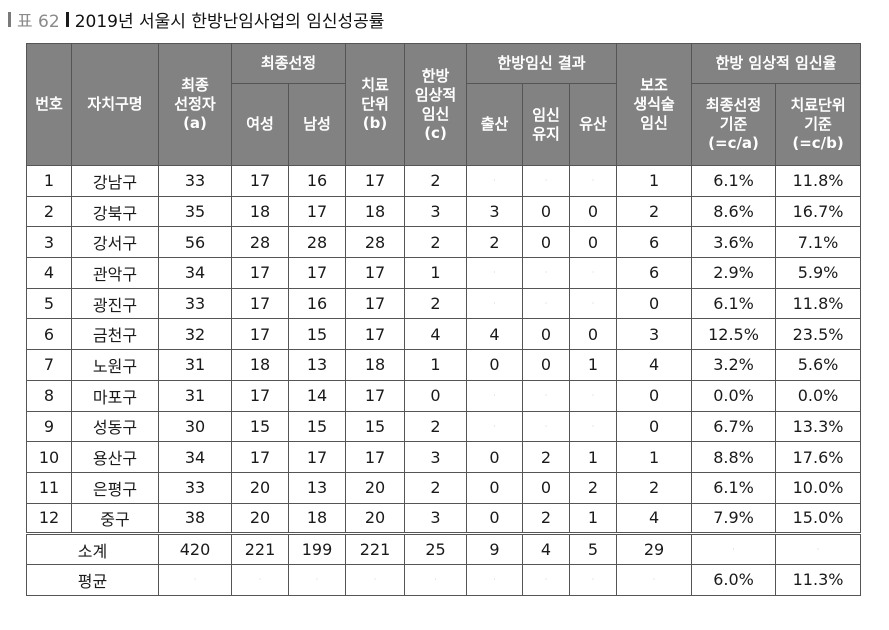 Image resolution: width=889 pixels, height=630 pixels. I want to click on table-cell: 8, so click(49, 395).